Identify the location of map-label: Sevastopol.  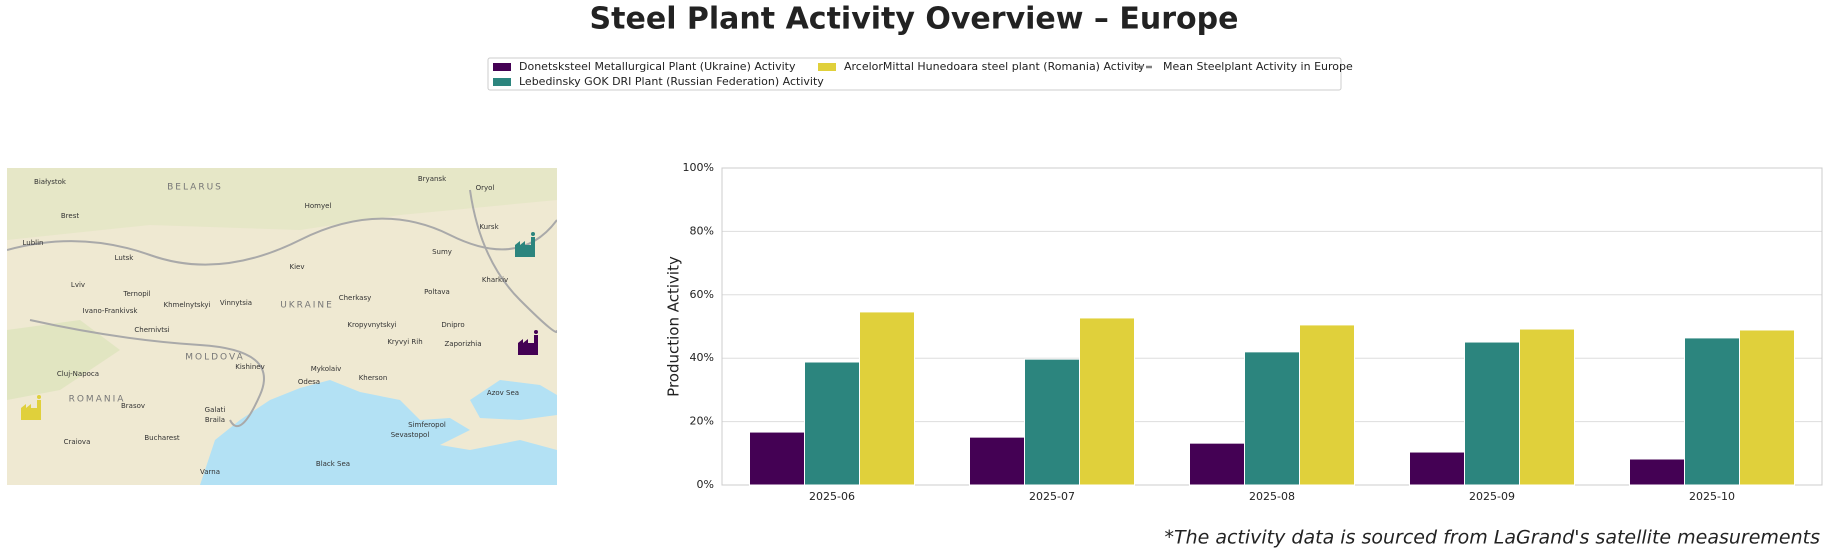
(410, 435).